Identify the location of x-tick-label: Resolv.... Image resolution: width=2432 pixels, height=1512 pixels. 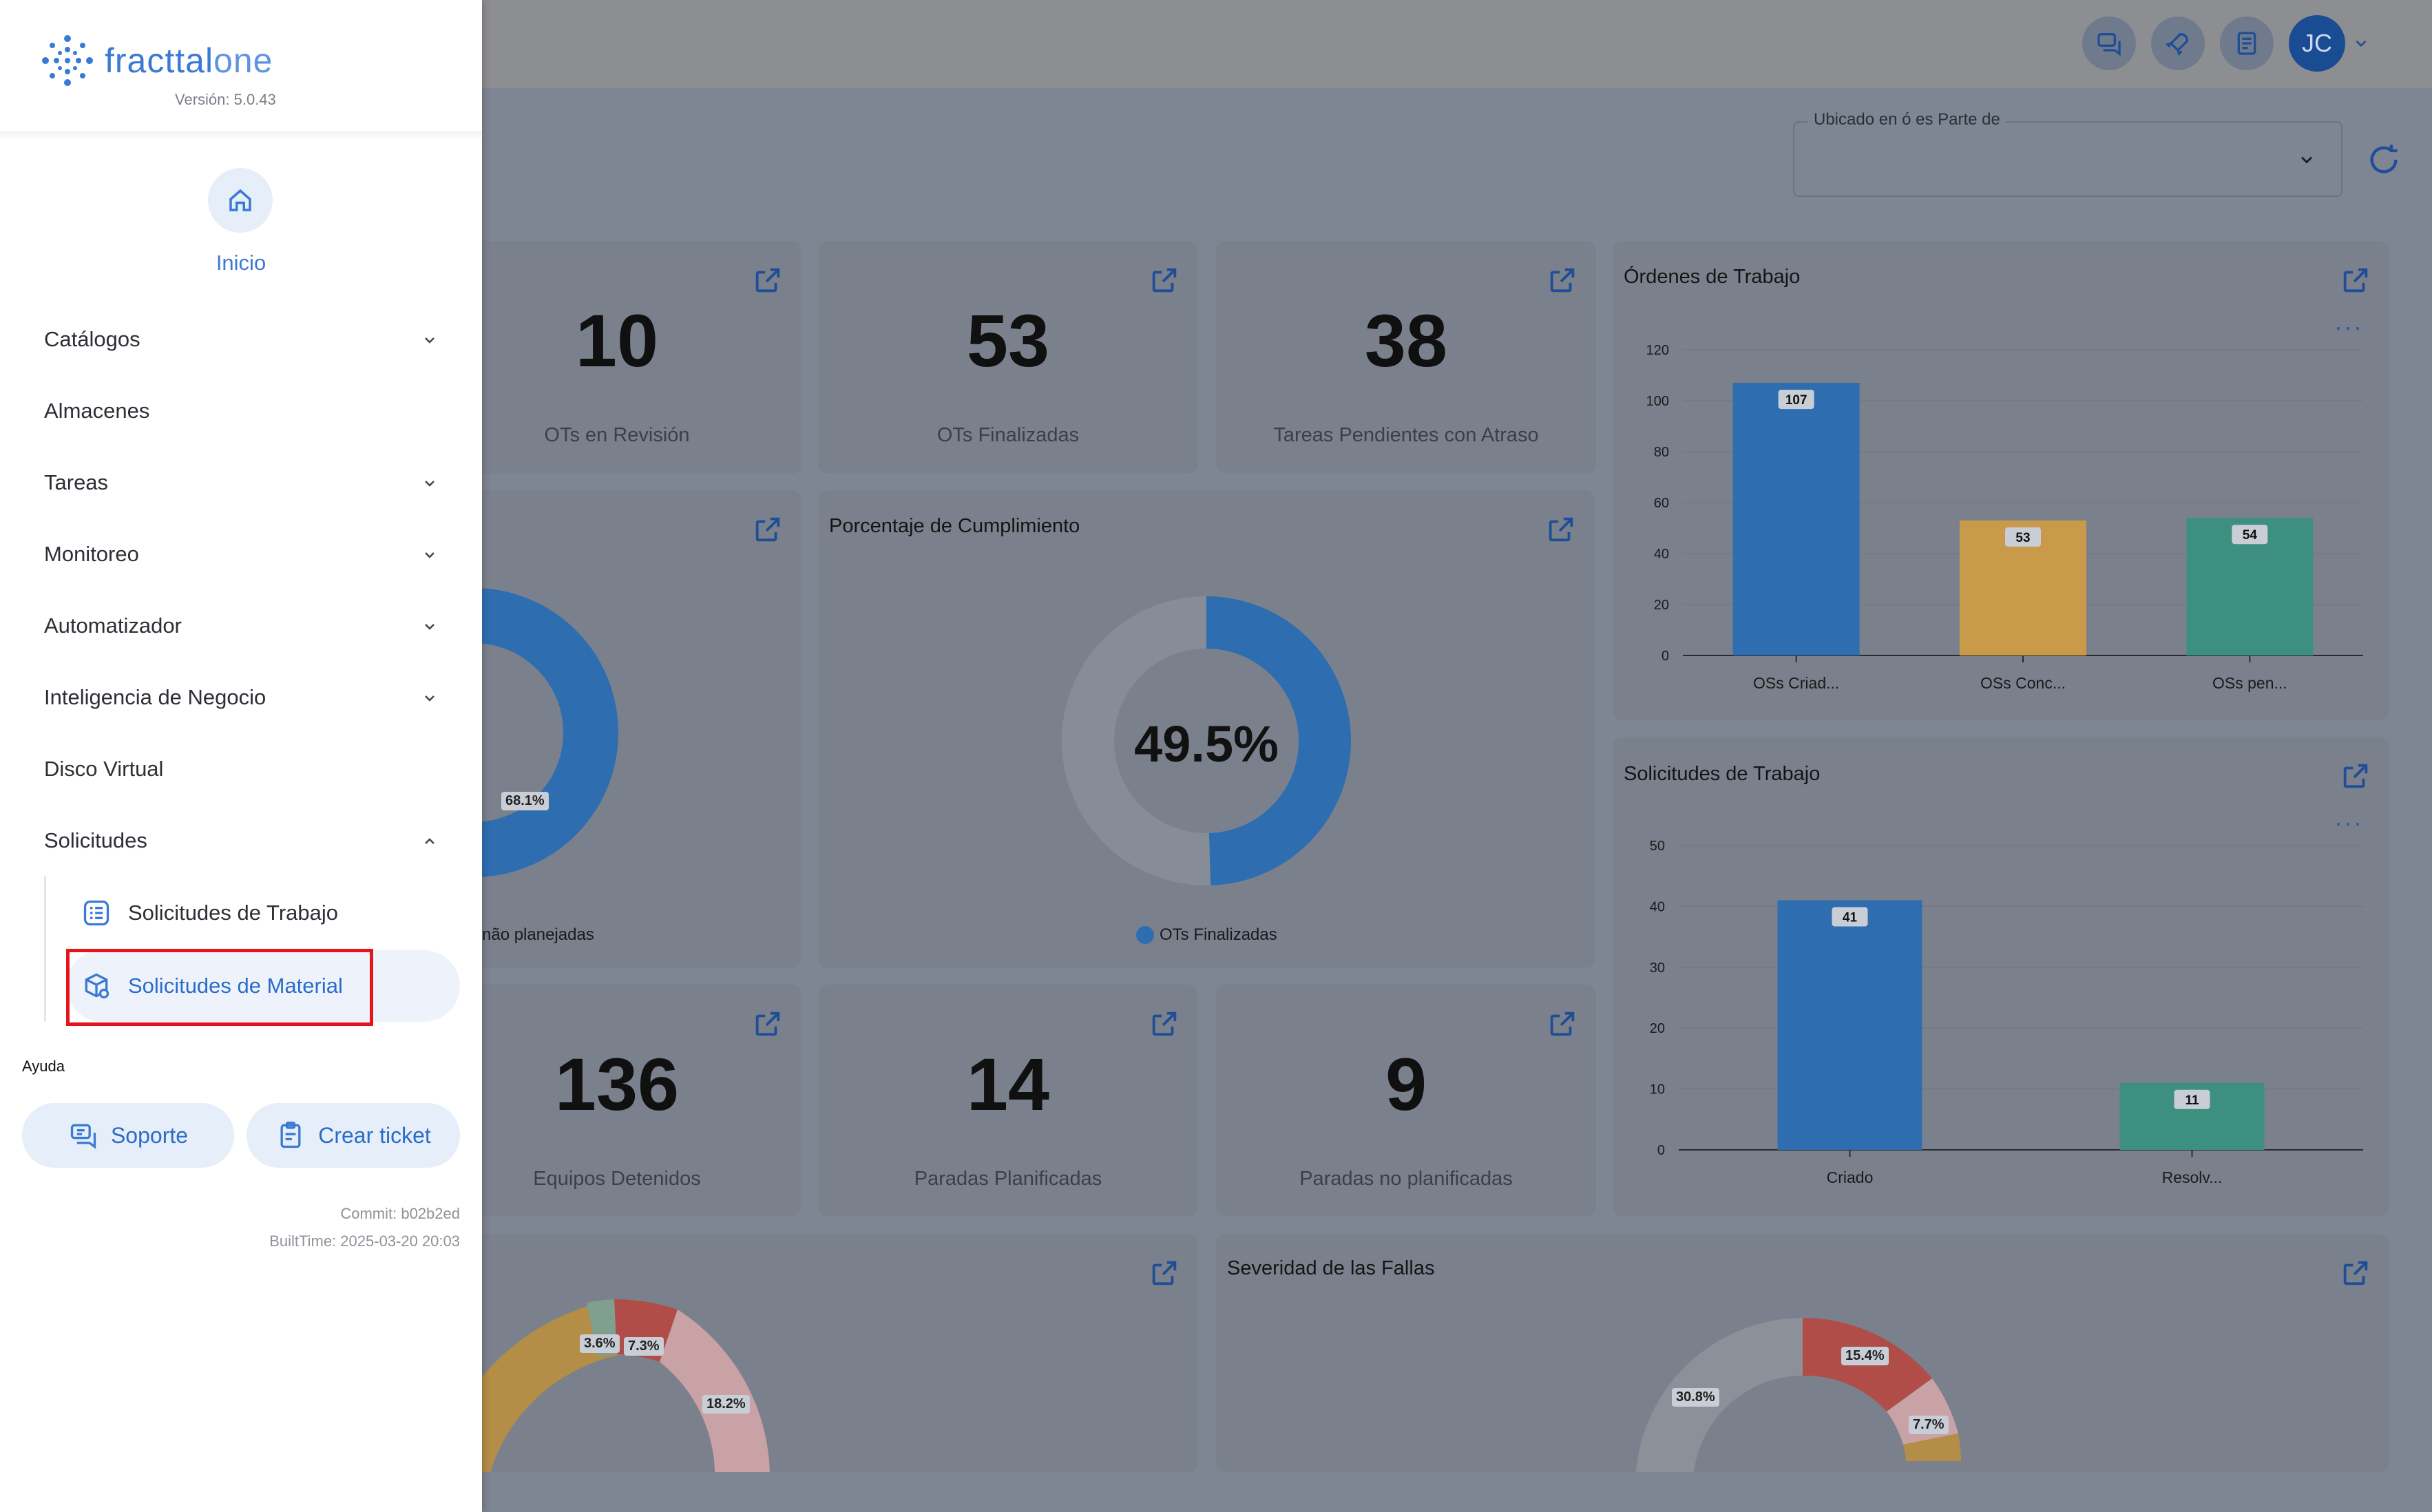
(2192, 1177).